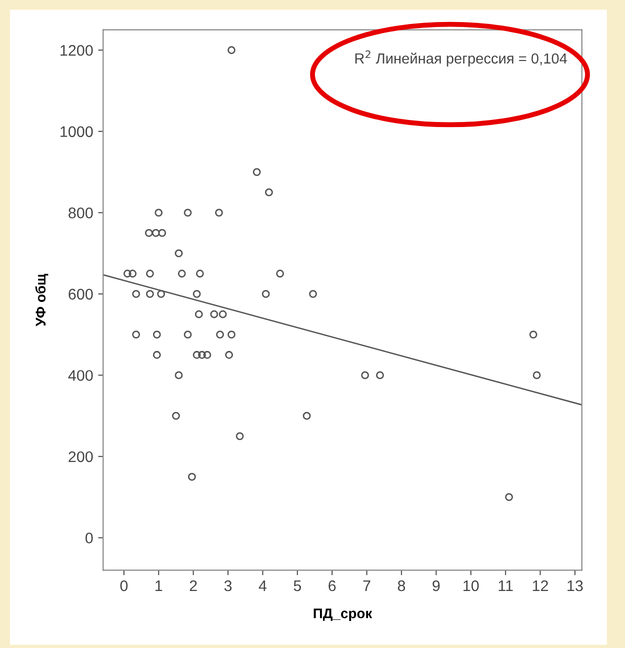  What do you see at coordinates (402, 586) in the screenshot?
I see `x-tick-label: 8` at bounding box center [402, 586].